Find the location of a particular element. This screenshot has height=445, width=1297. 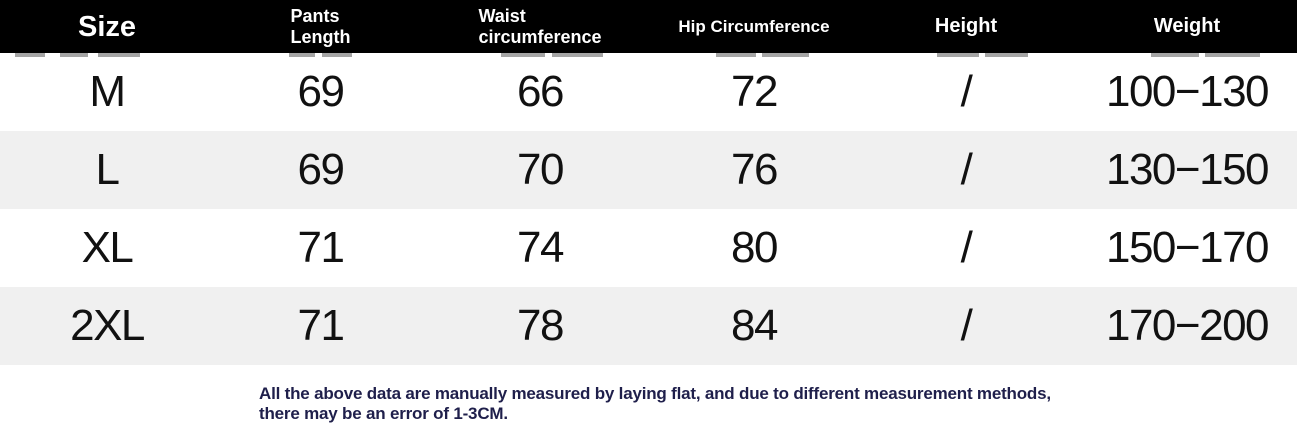

table-cell: XL is located at coordinates (107, 247).